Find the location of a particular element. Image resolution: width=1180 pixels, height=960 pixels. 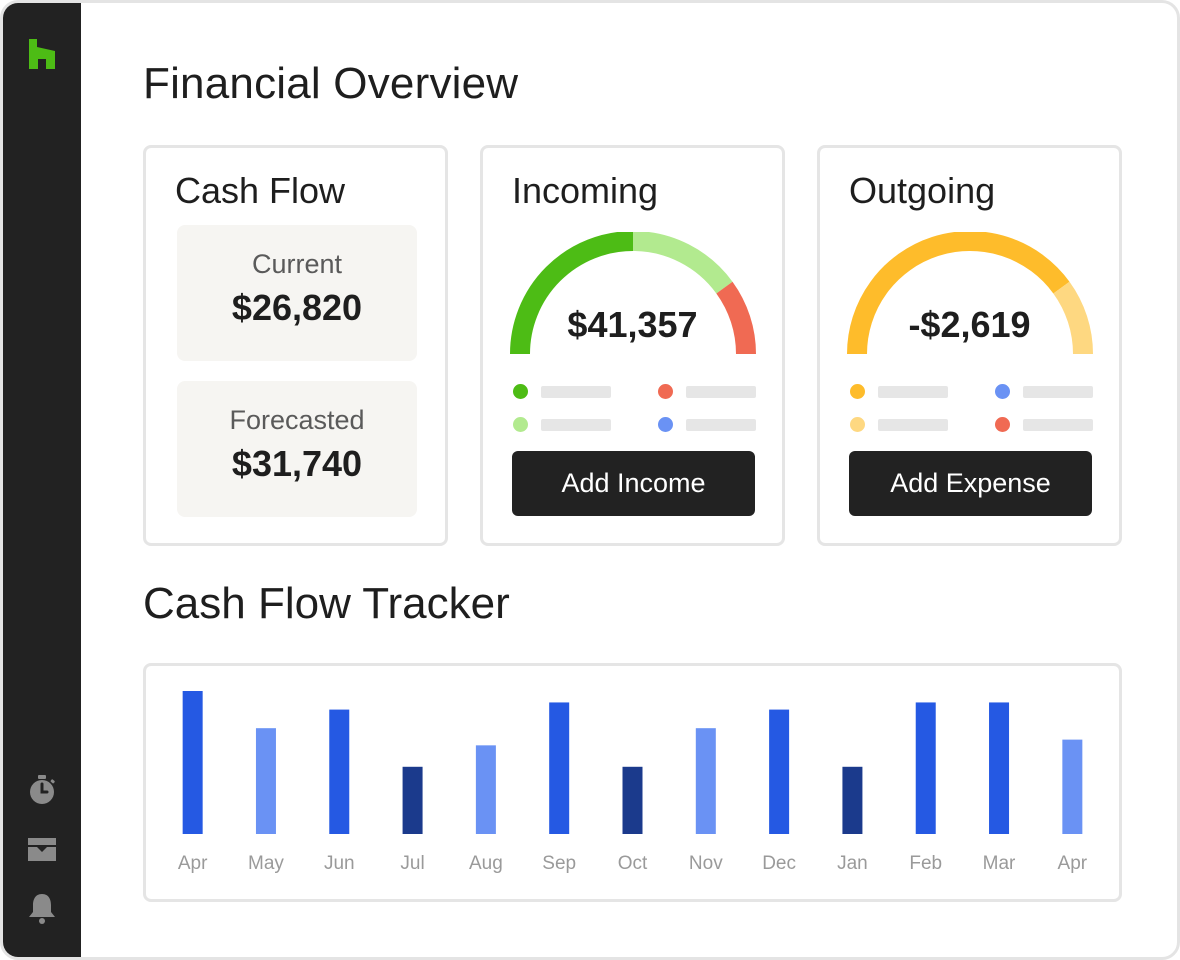

x-tick-label: Jul is located at coordinates (412, 863).